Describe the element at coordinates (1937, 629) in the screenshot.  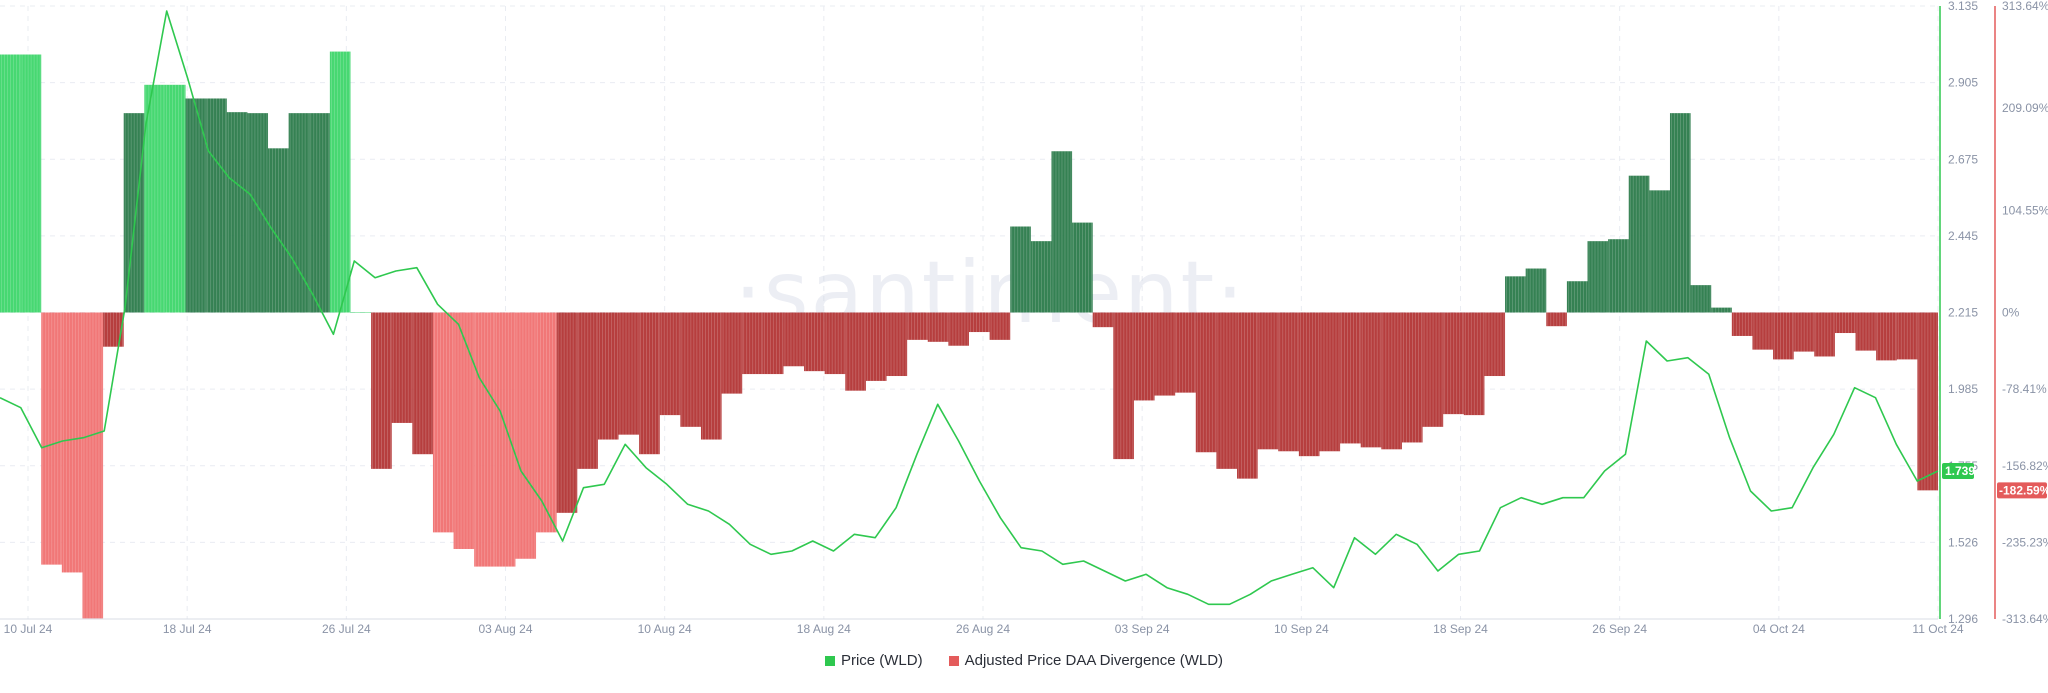
I see `x-tick-label: 11 Oct 24` at that location.